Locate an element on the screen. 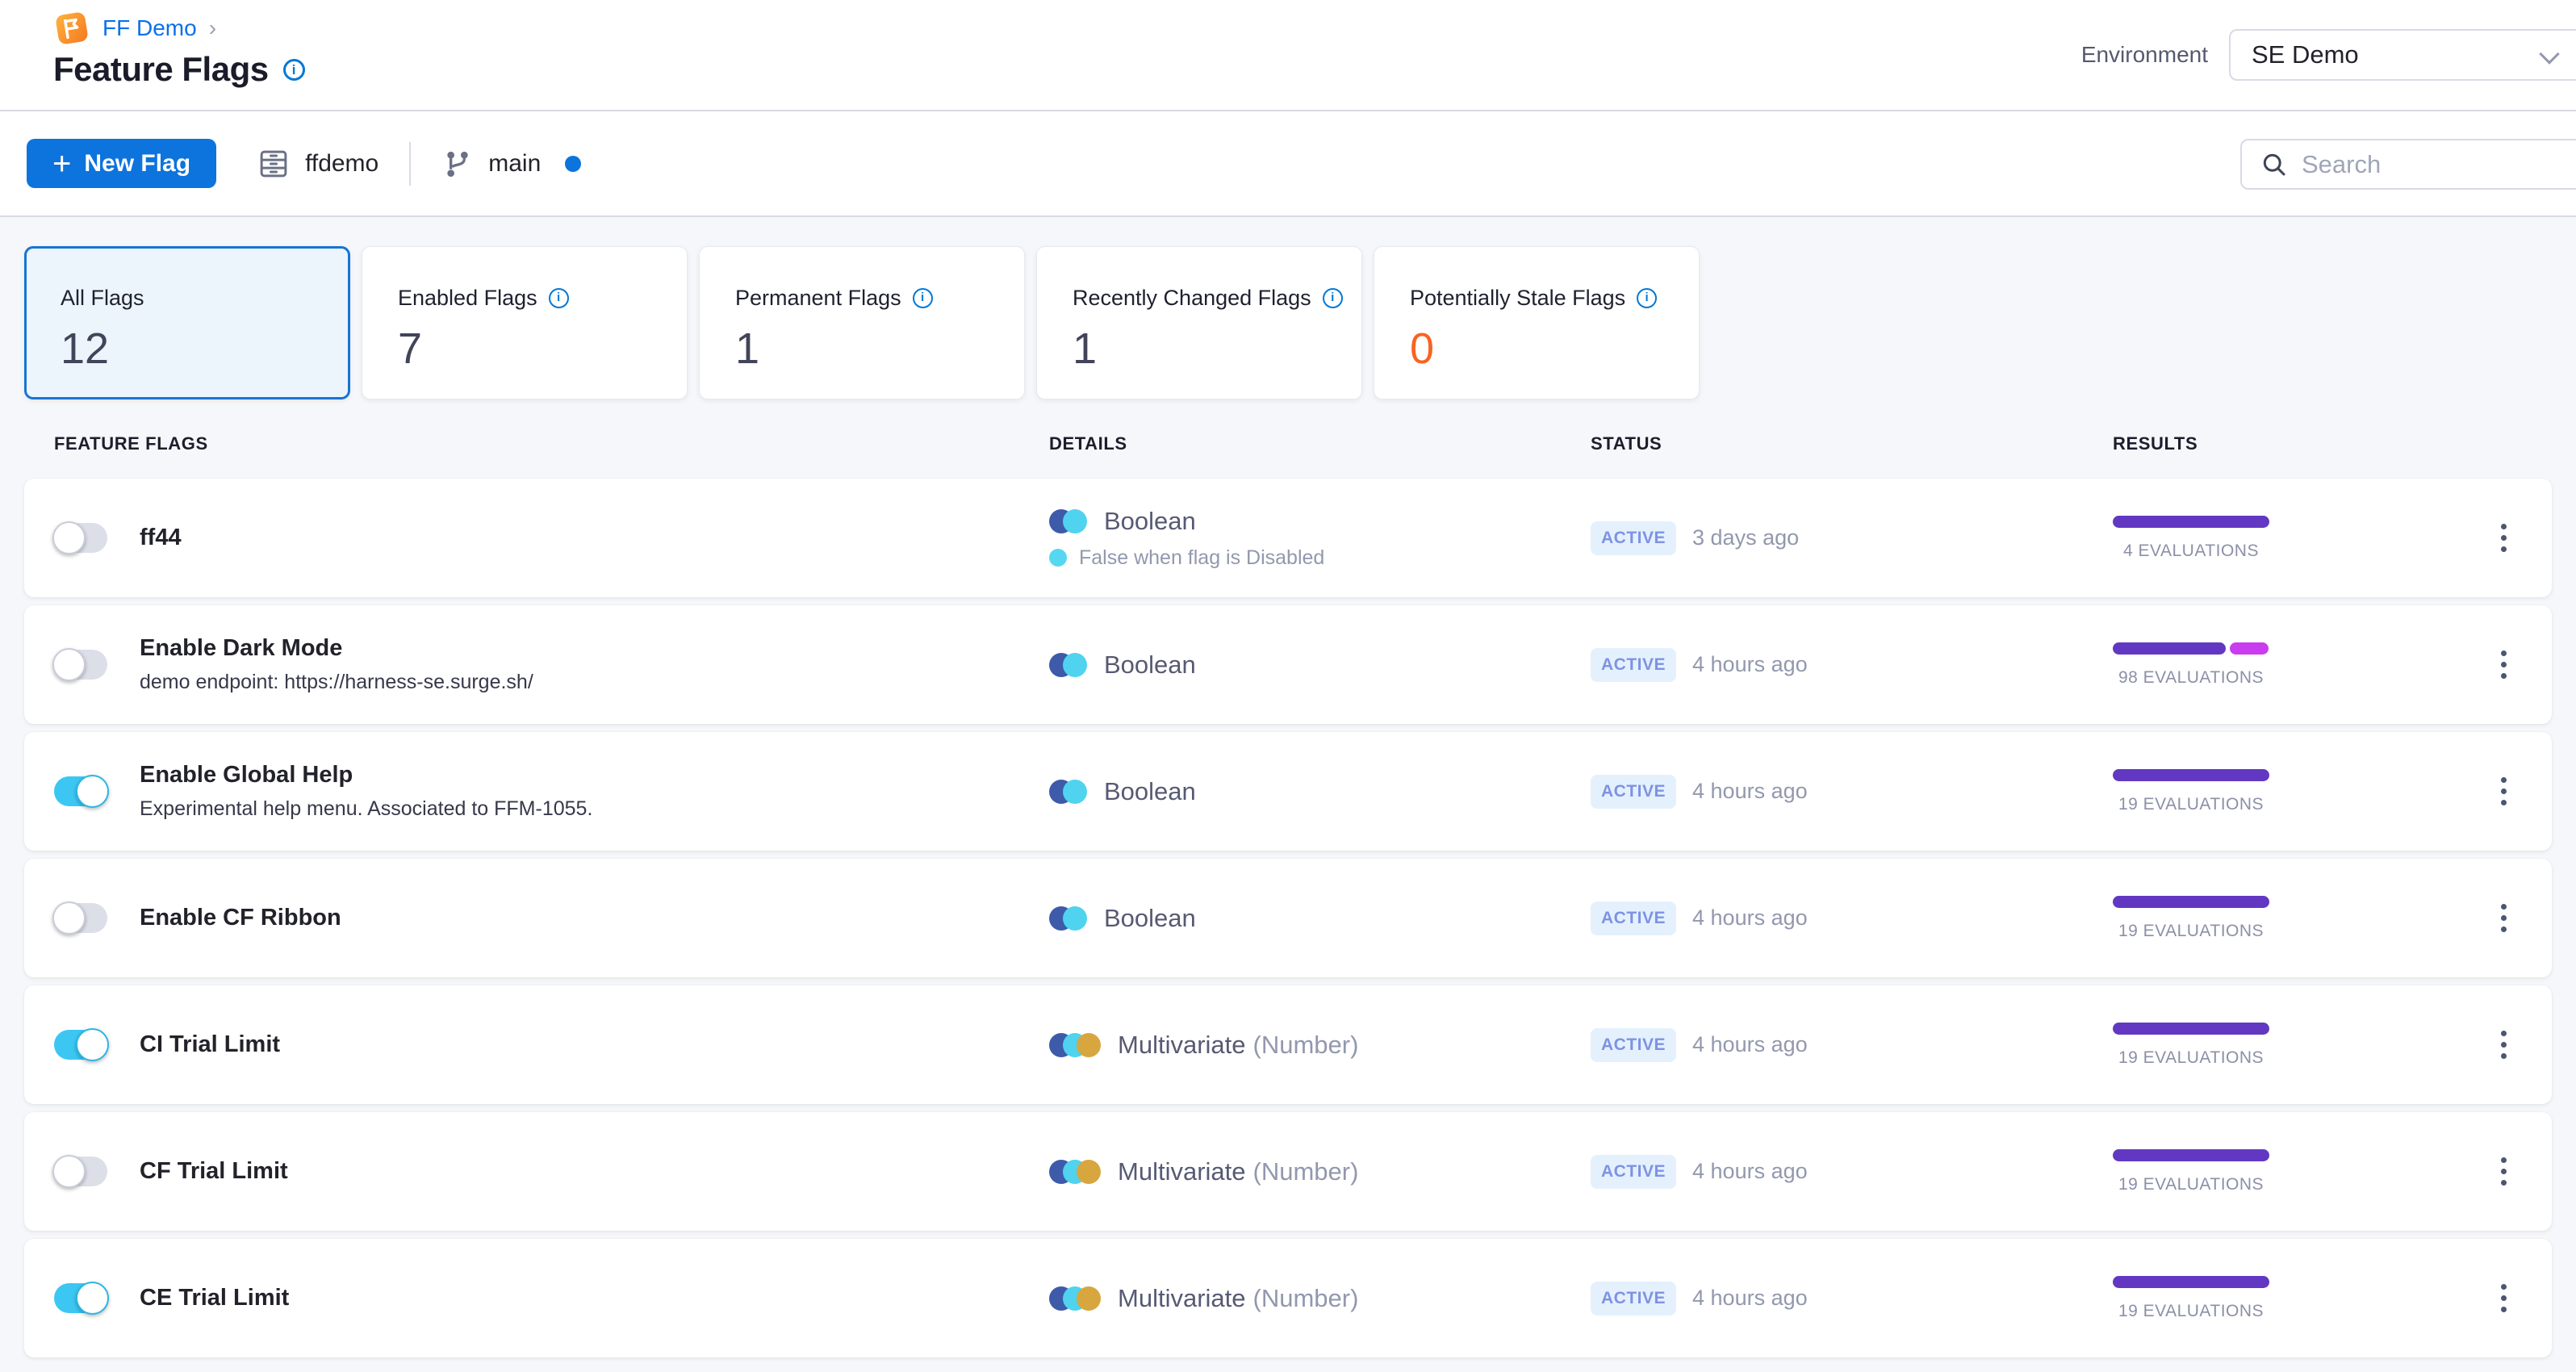  breadcrumb: FF Demo › is located at coordinates (1314, 23).